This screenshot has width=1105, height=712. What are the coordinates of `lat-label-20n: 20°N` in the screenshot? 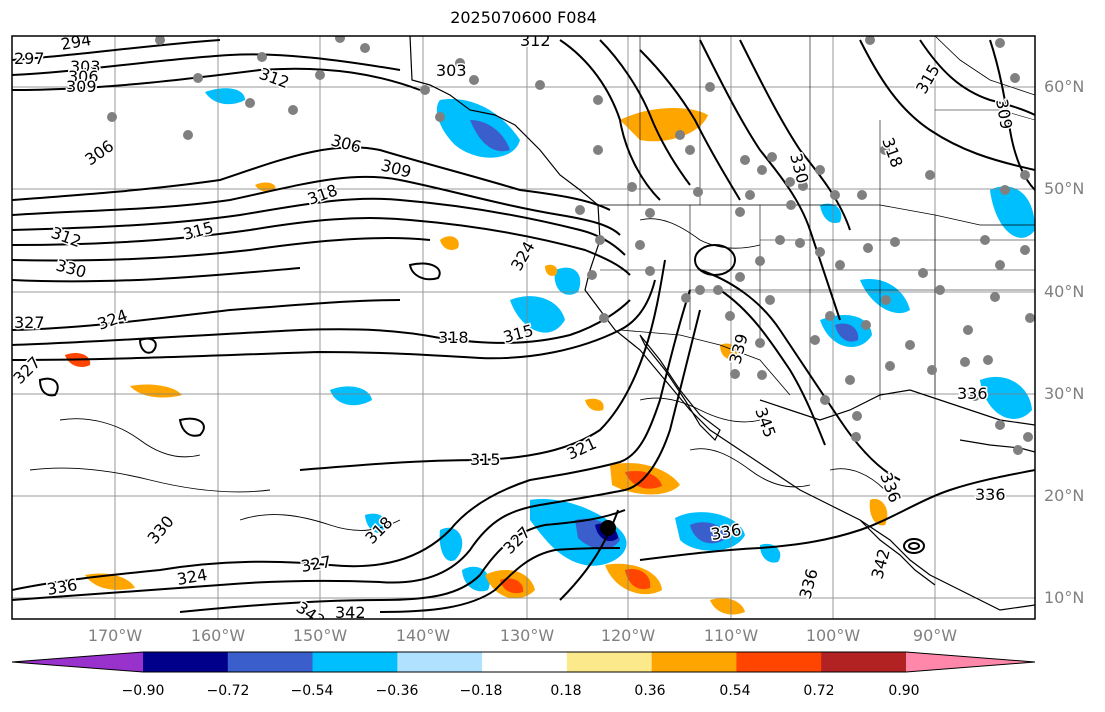 It's located at (1064, 495).